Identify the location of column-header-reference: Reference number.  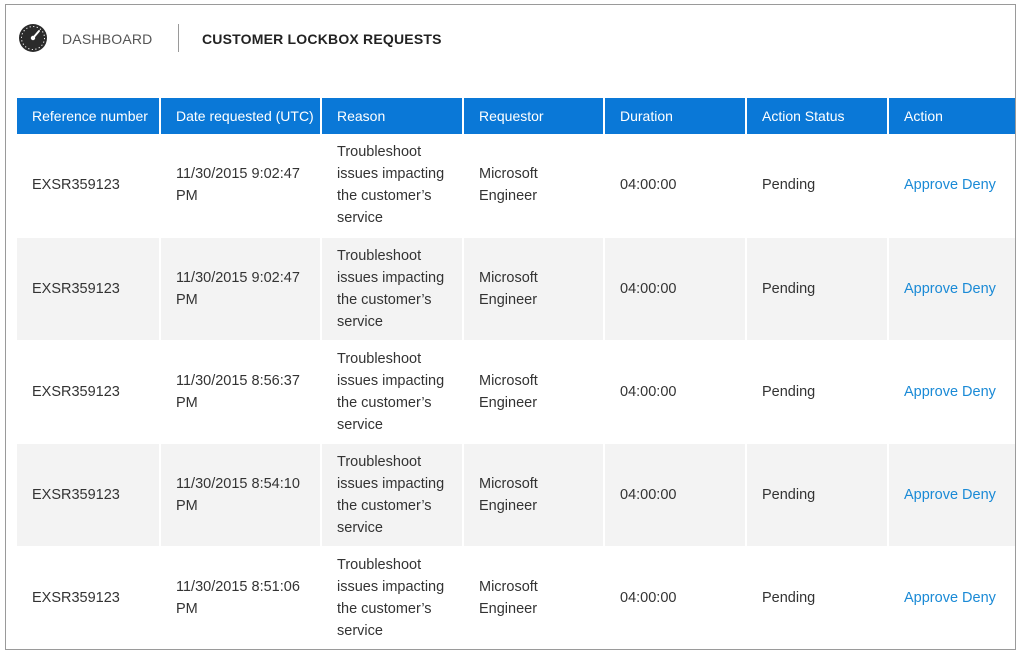
(89, 116).